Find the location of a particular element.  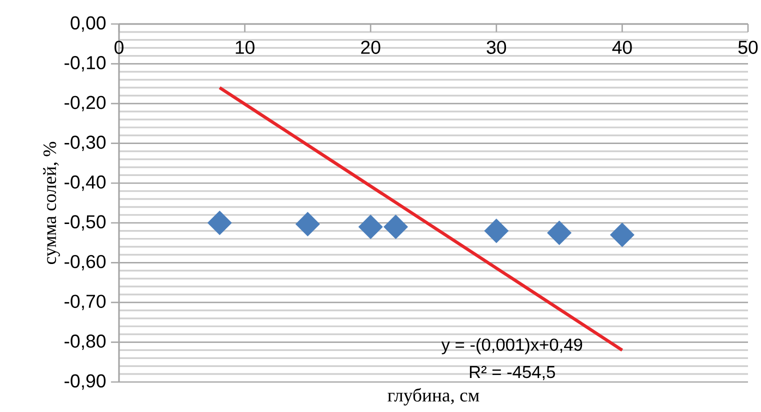

x-tick-label: 30 is located at coordinates (496, 47).